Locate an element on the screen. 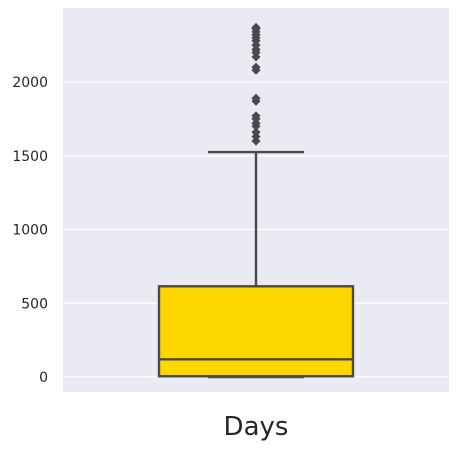  x-axis-label: Days is located at coordinates (256, 427).